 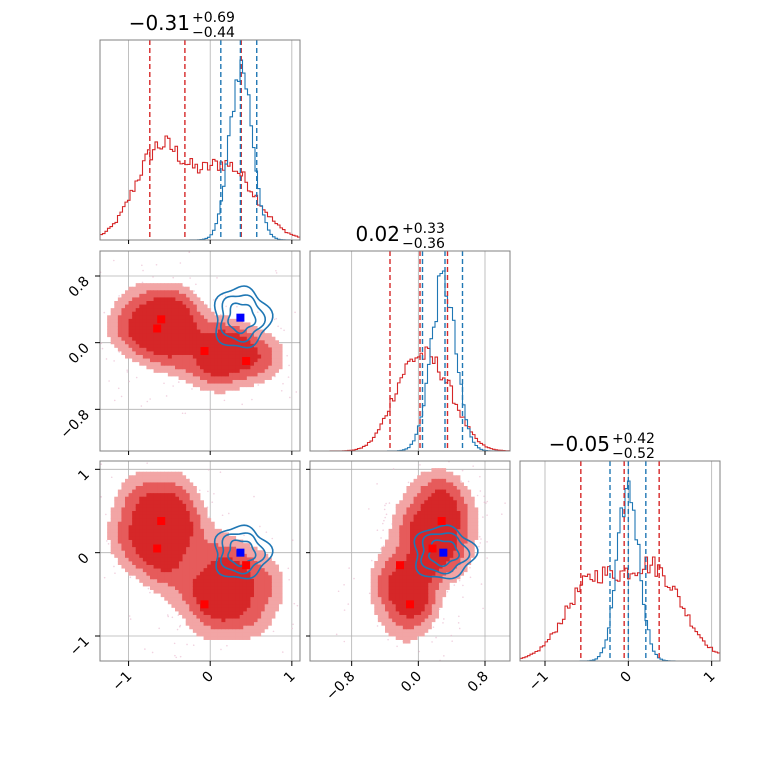 I want to click on title-plus-z: +0.42, so click(x=633, y=439).